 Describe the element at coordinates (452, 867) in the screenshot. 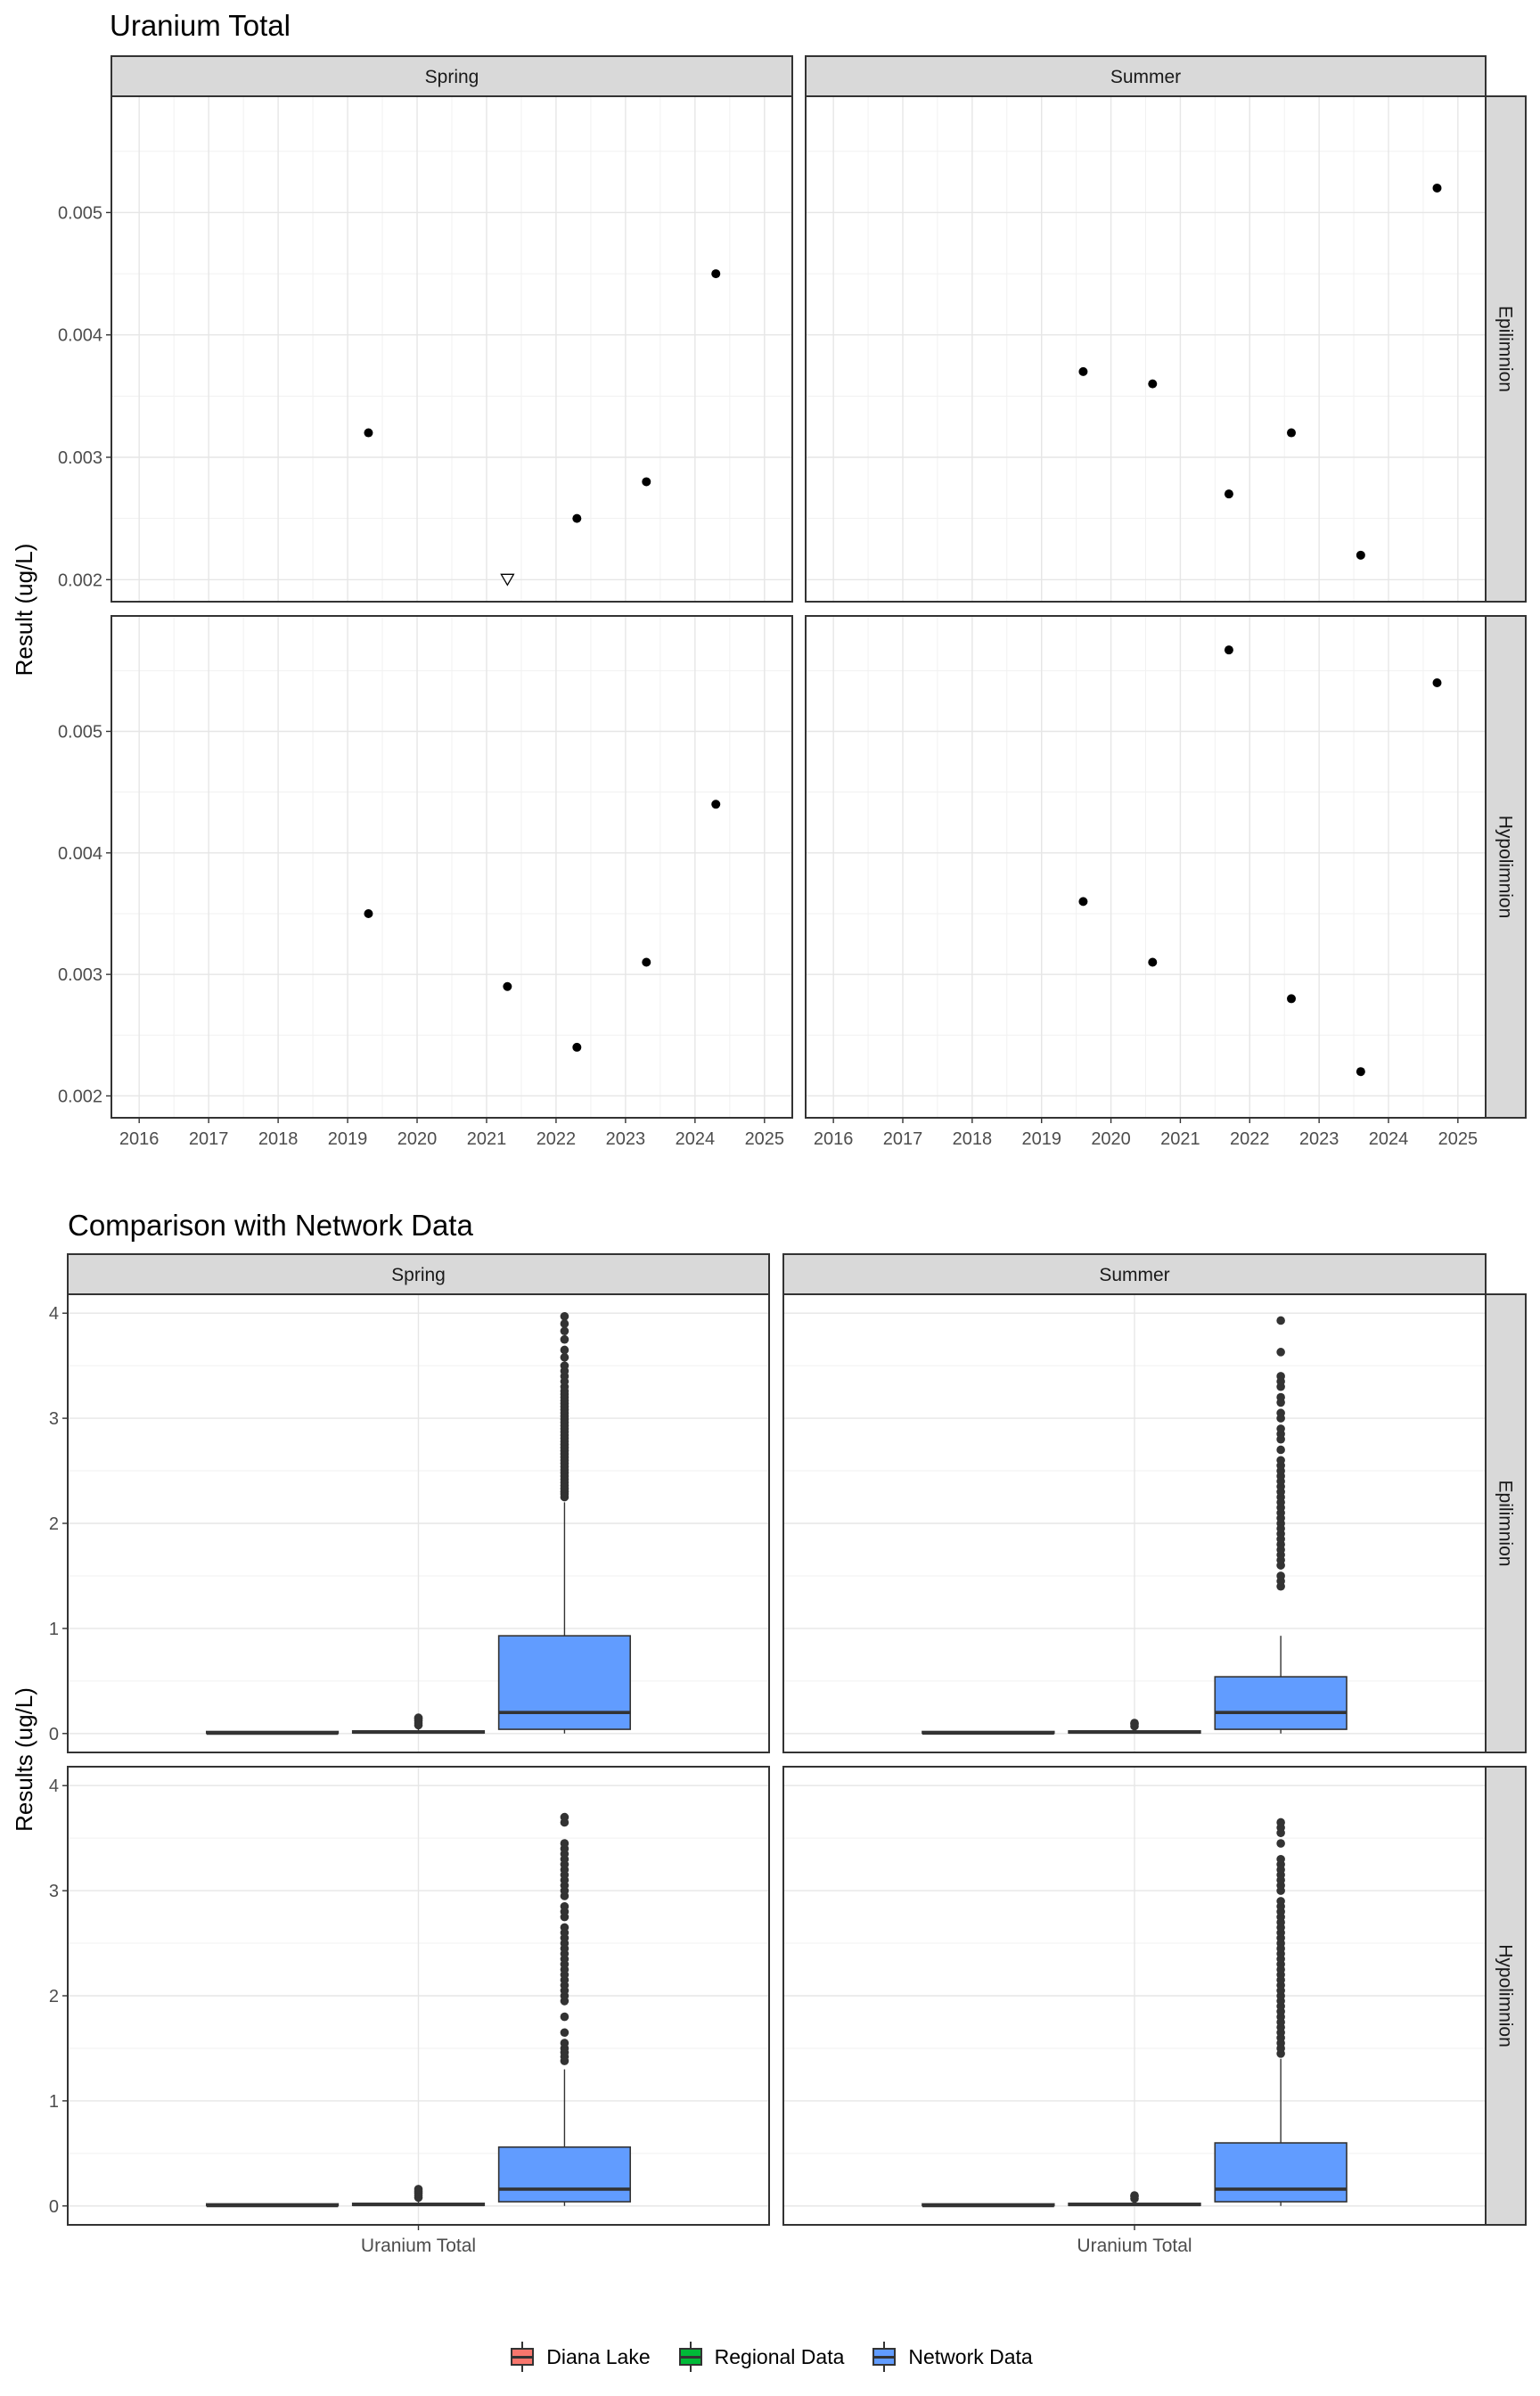

I see `panel-spring-hypolimnion-border` at that location.